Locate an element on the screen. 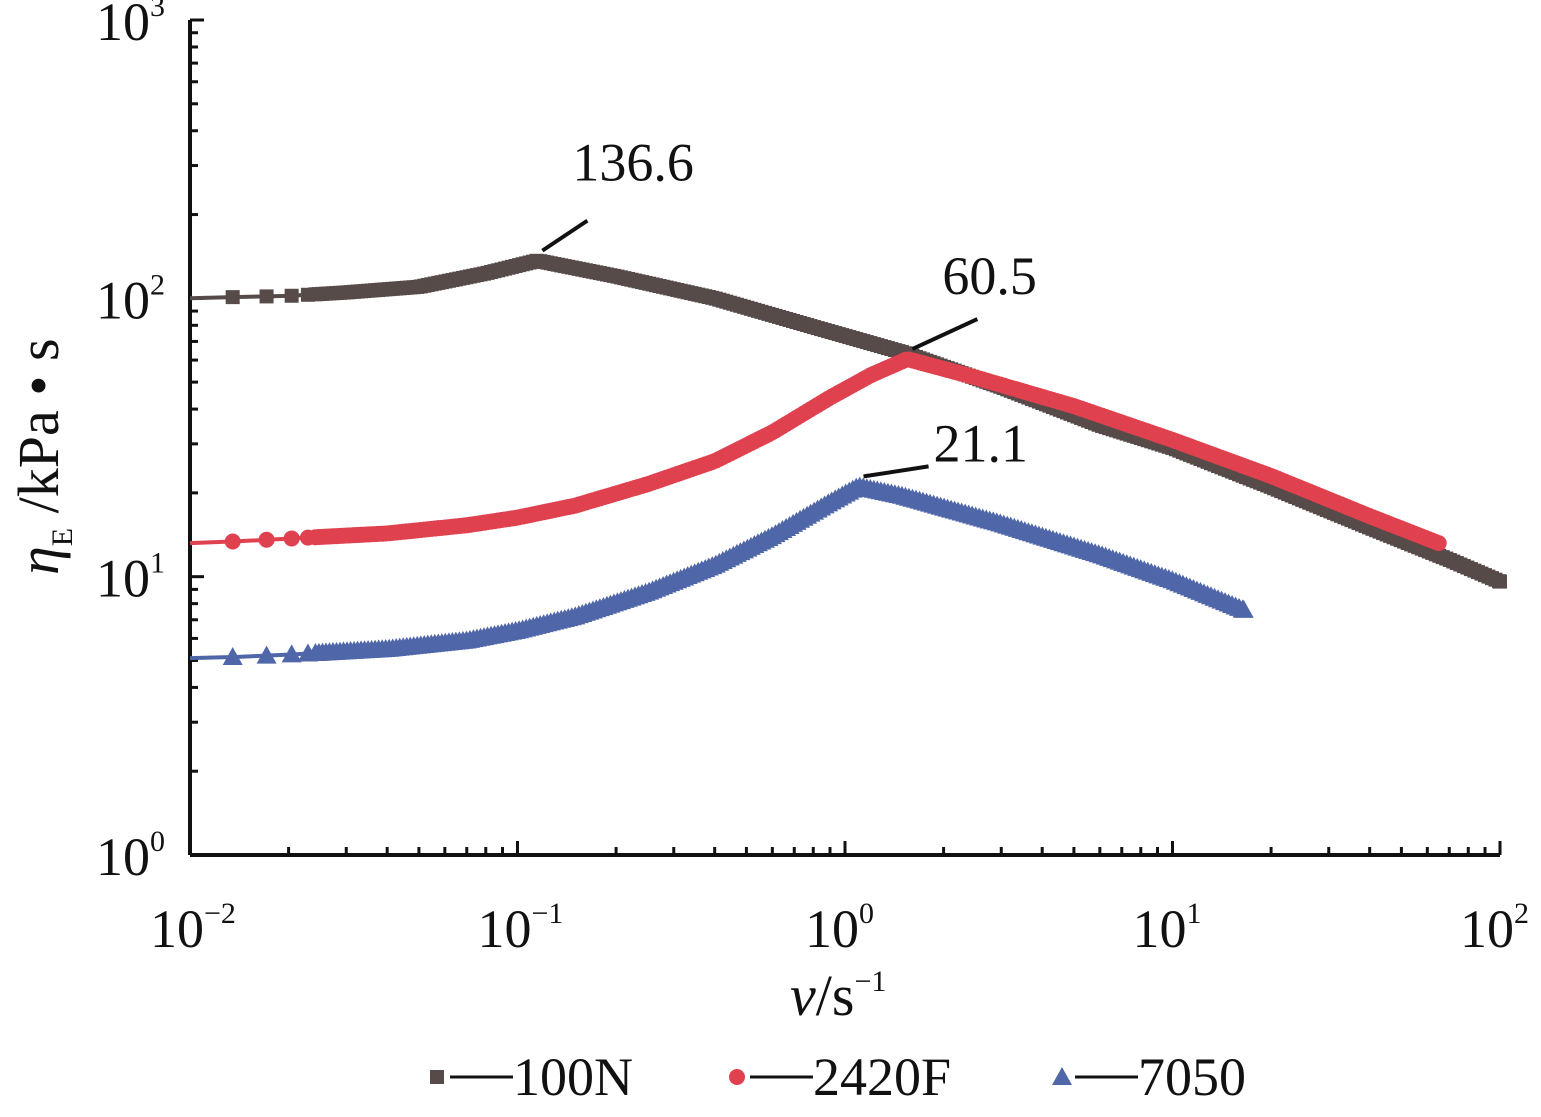 This screenshot has height=1117, width=1541. legend-label: 100N is located at coordinates (573, 1077).